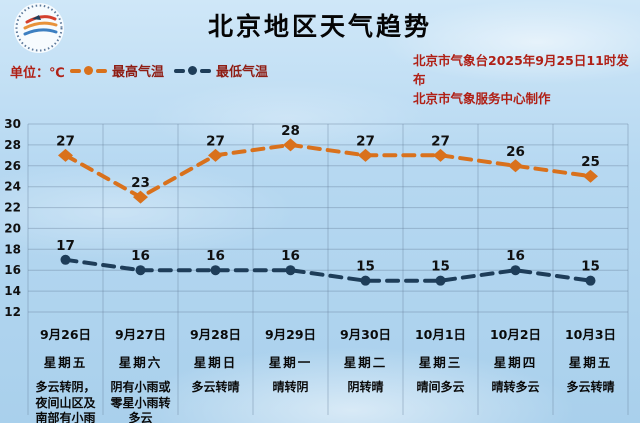 This screenshot has width=640, height=423. I want to click on date-label: 10月3日, so click(590, 334).